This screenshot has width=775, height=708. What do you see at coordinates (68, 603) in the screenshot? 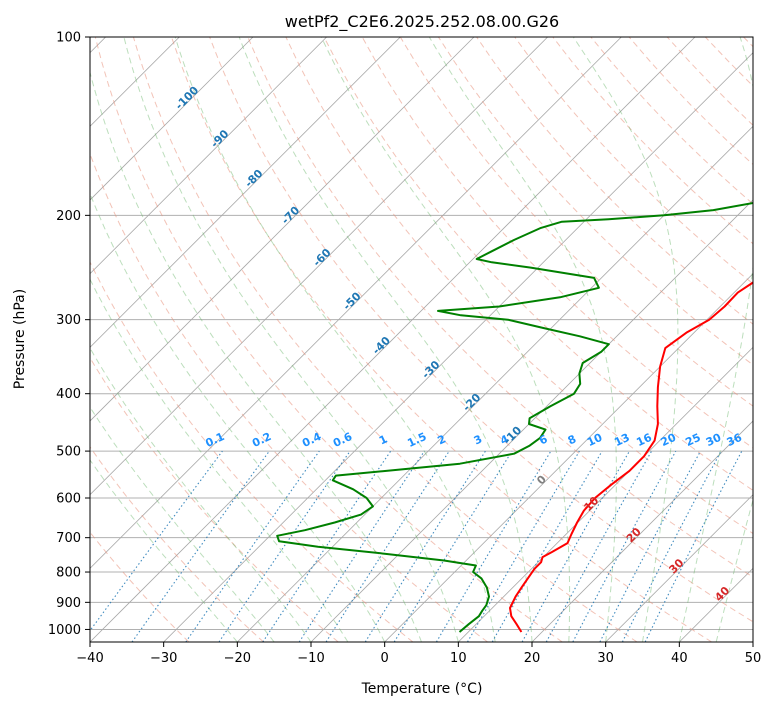
I see `y-tick-label: 900` at bounding box center [68, 603].